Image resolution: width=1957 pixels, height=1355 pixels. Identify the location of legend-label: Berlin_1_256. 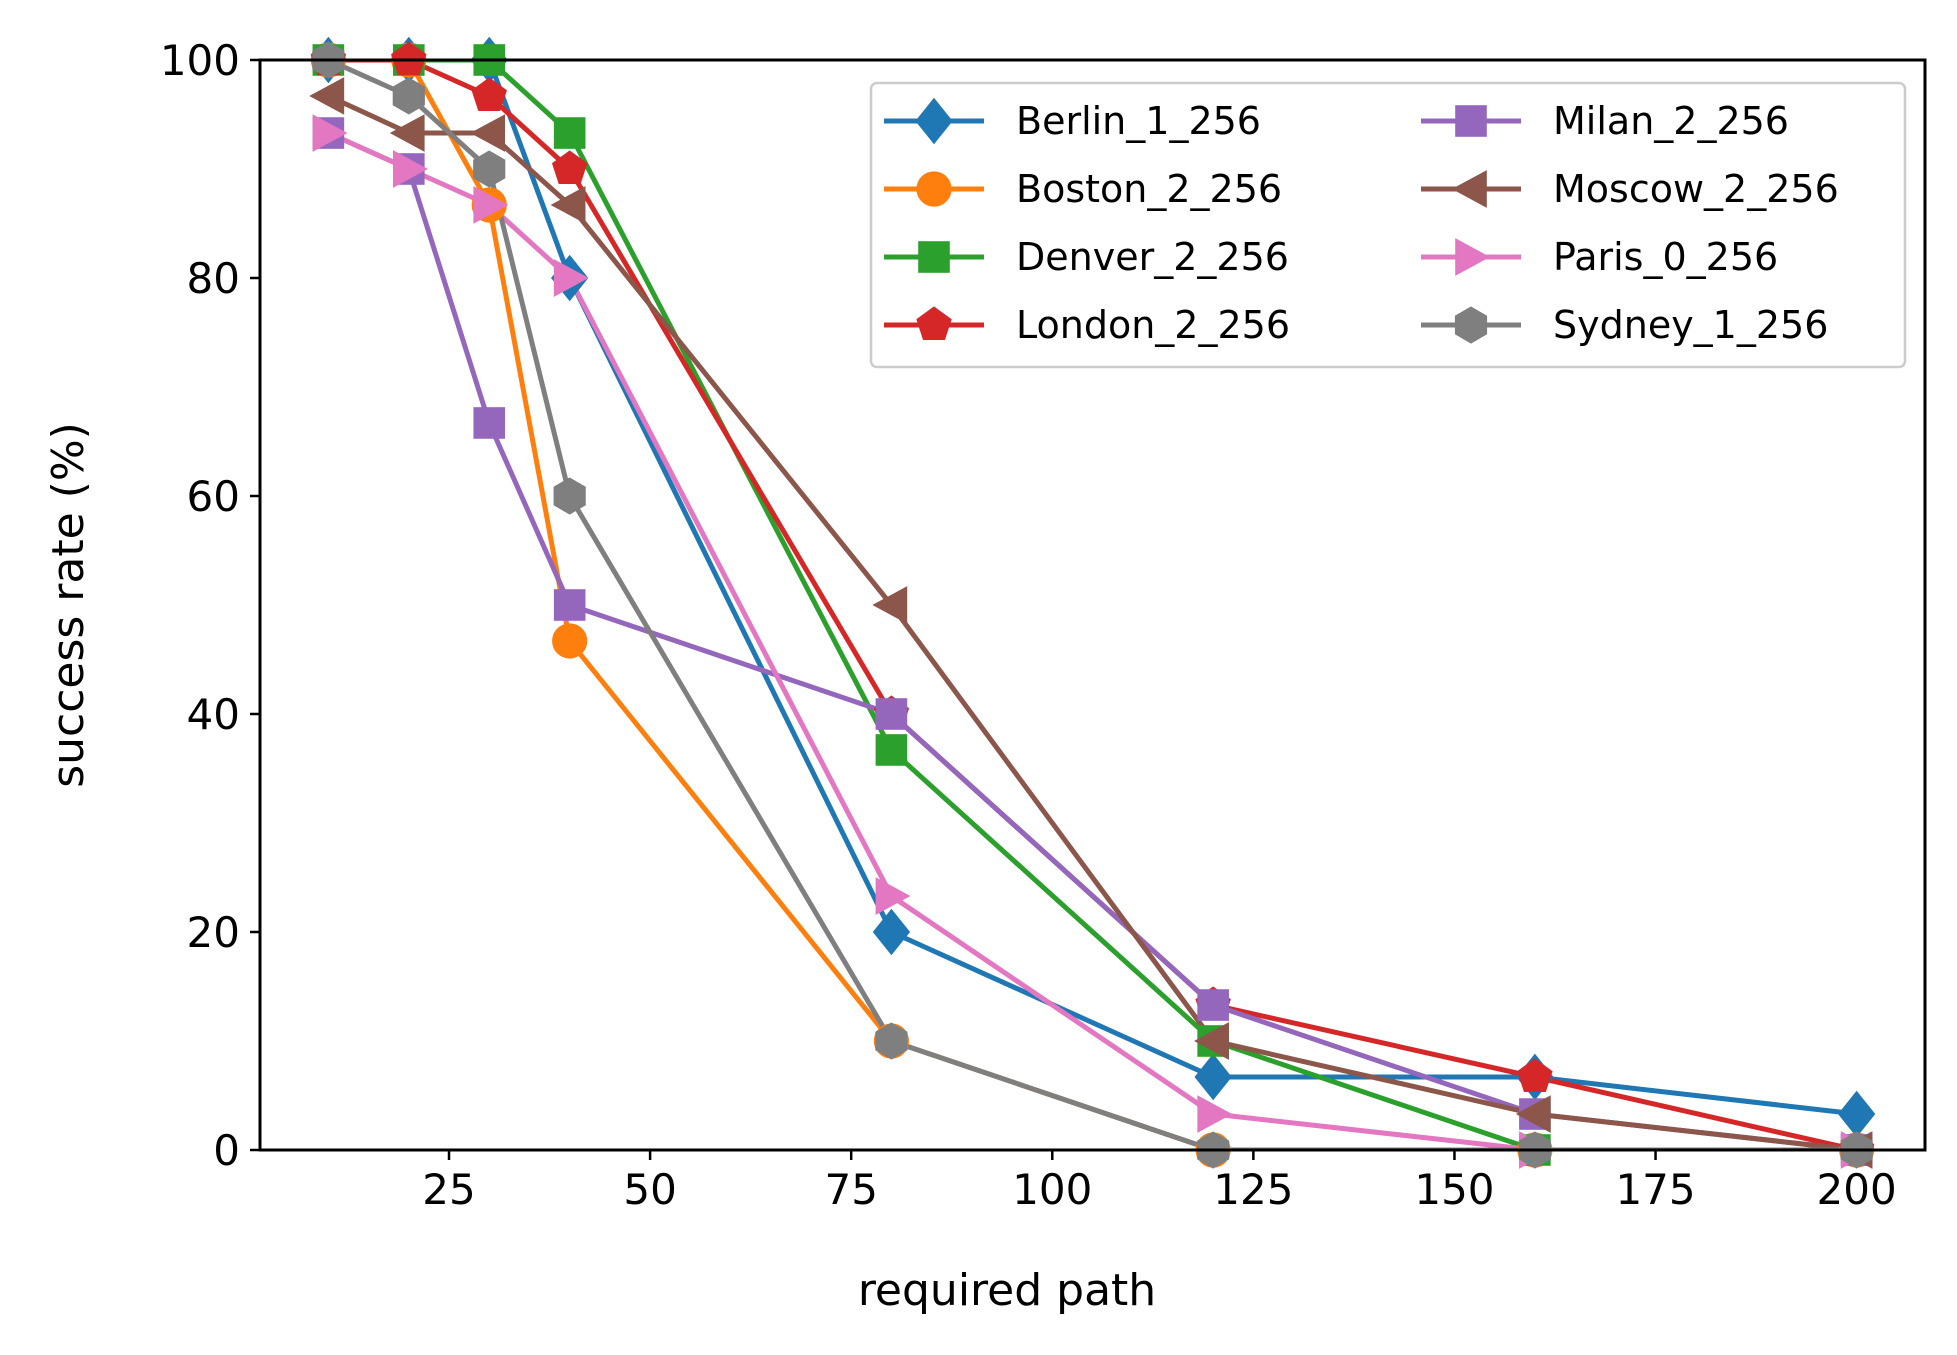
(1138, 121).